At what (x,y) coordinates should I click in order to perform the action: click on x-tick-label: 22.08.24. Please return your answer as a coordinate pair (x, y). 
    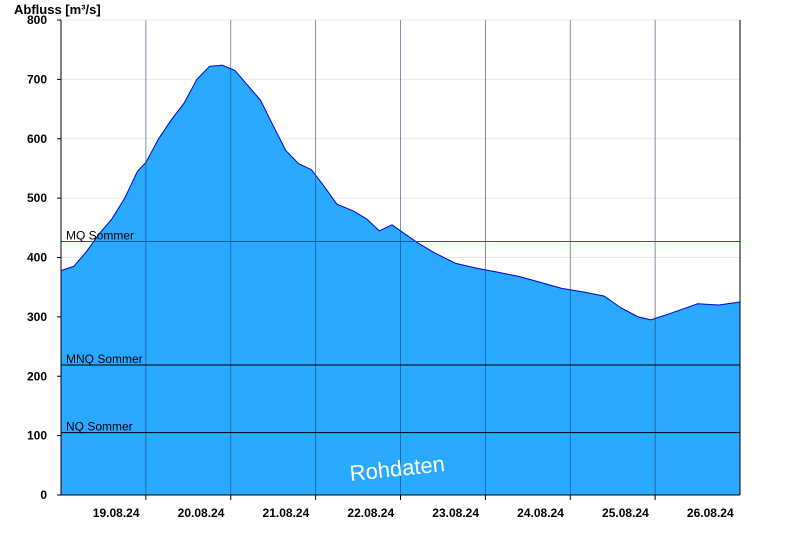
    Looking at the image, I should click on (370, 513).